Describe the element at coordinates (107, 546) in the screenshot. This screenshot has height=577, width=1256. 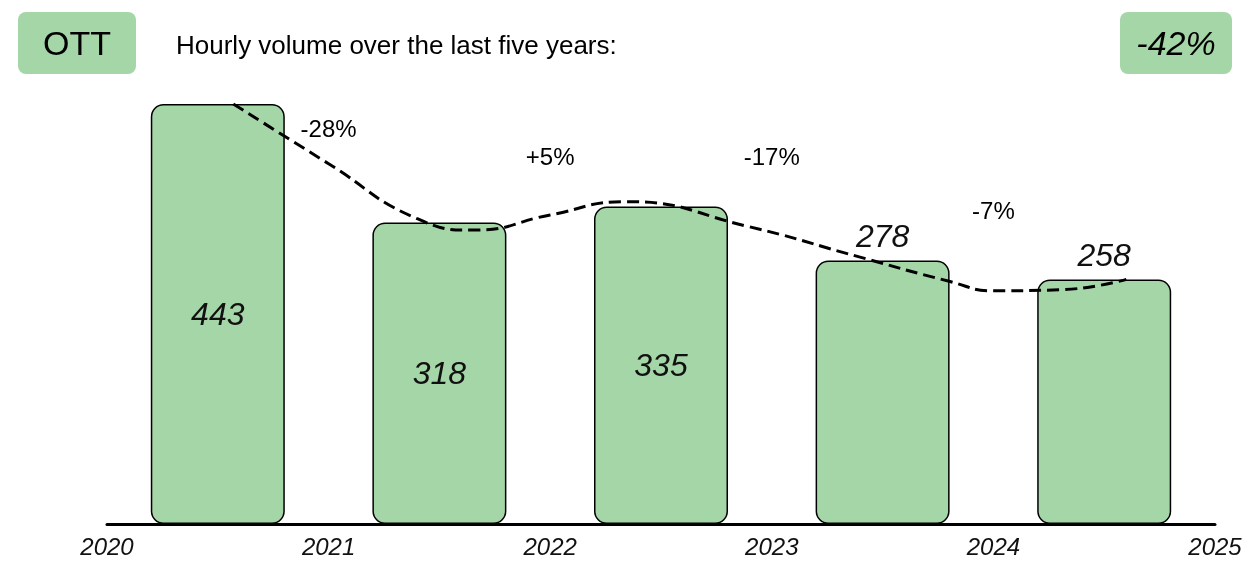
I see `x-tick-label: 2020` at that location.